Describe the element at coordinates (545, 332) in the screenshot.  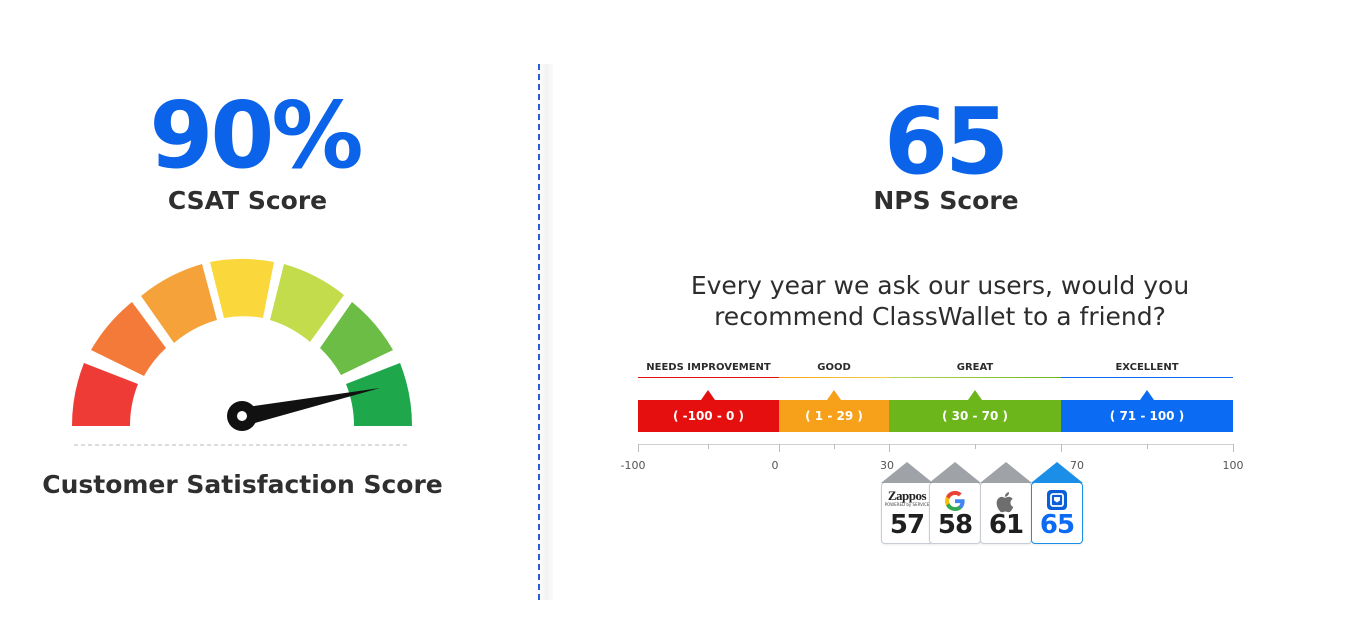
I see `divider-shadow` at that location.